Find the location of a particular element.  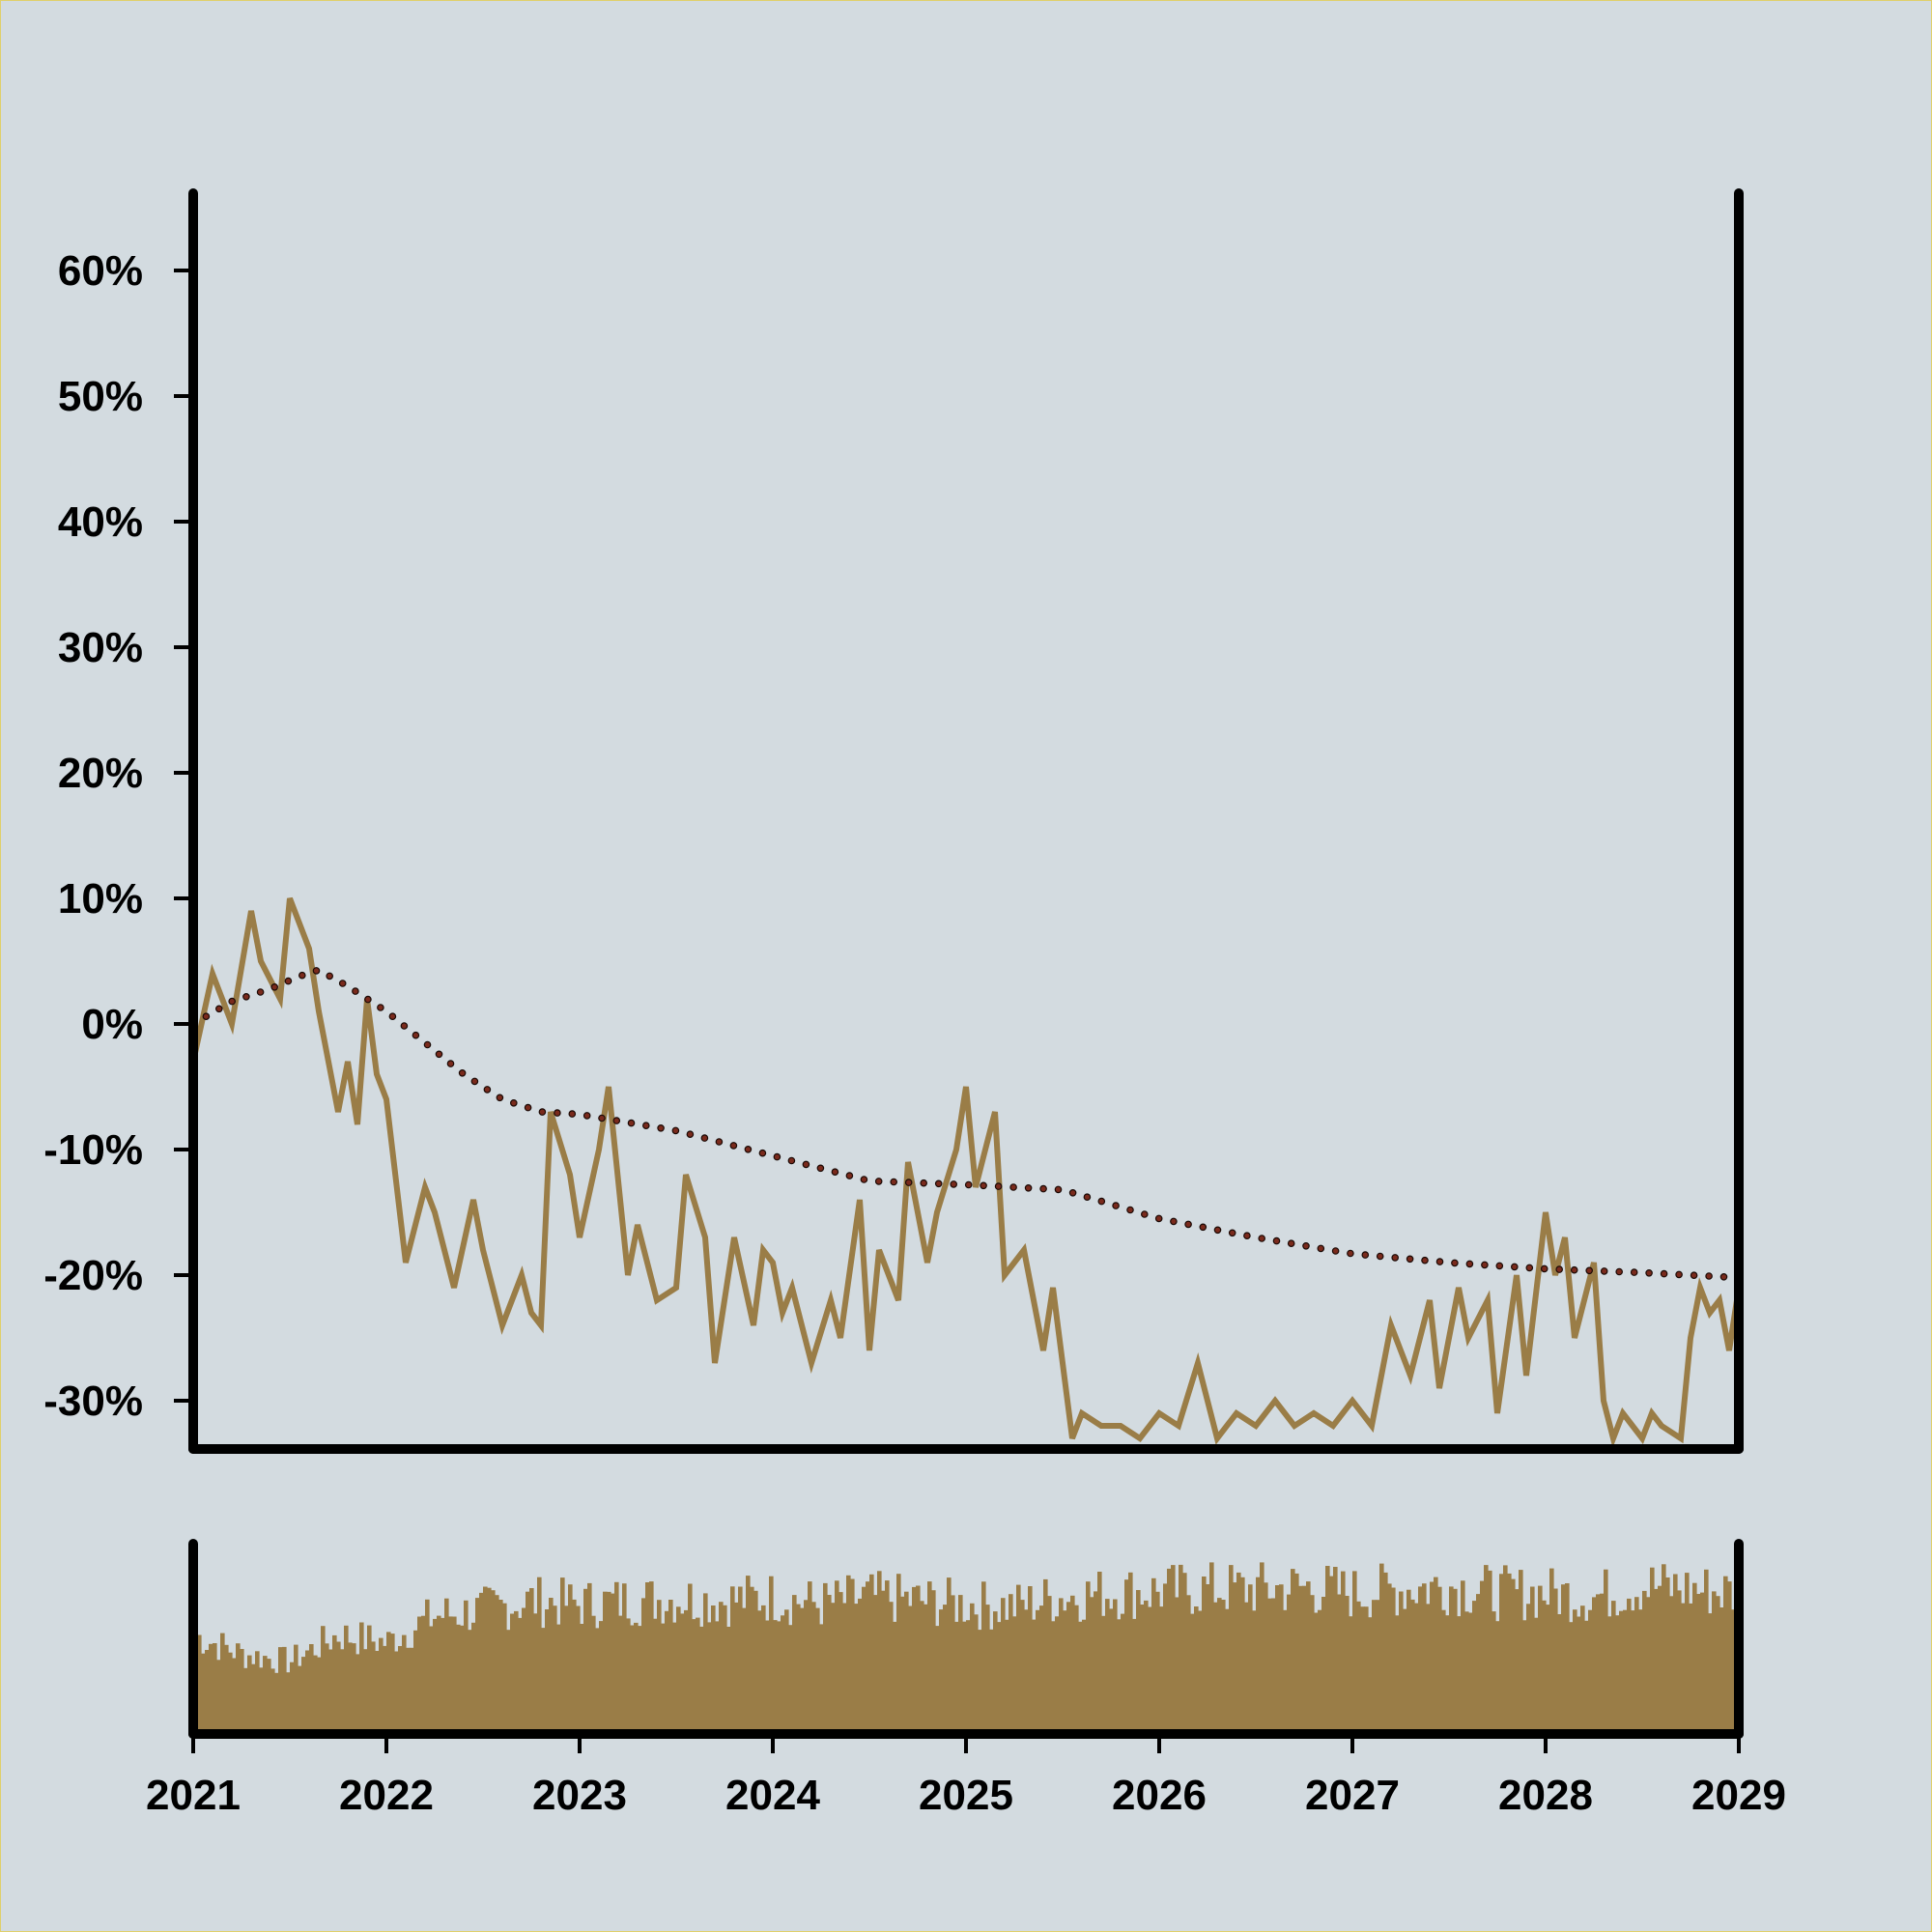

y-tick-label: 60% is located at coordinates (100, 271).